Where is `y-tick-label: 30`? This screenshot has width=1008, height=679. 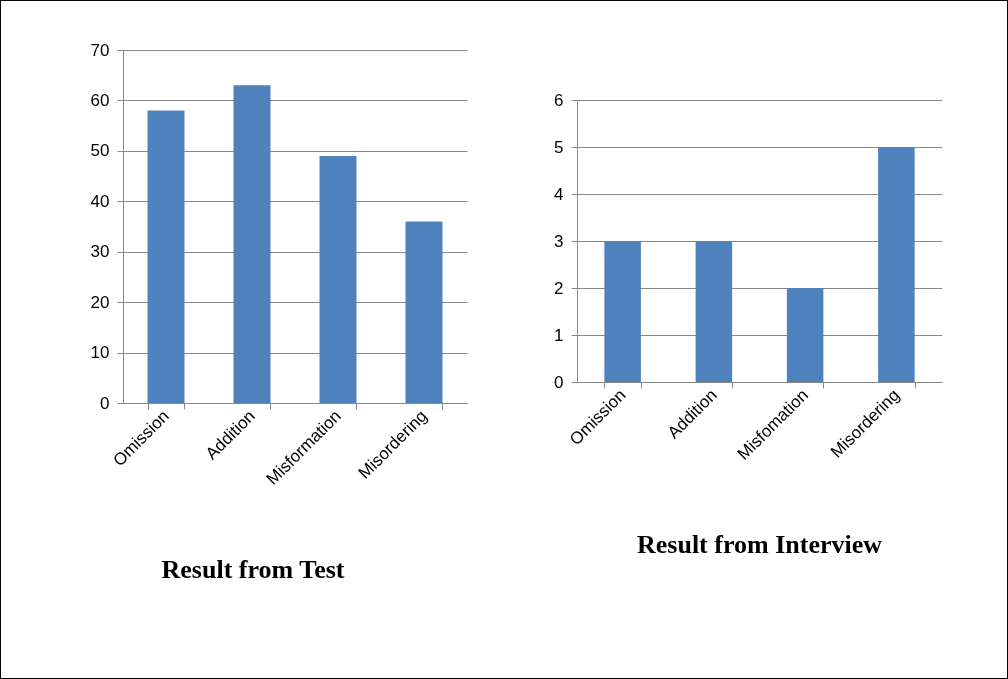 y-tick-label: 30 is located at coordinates (100, 252).